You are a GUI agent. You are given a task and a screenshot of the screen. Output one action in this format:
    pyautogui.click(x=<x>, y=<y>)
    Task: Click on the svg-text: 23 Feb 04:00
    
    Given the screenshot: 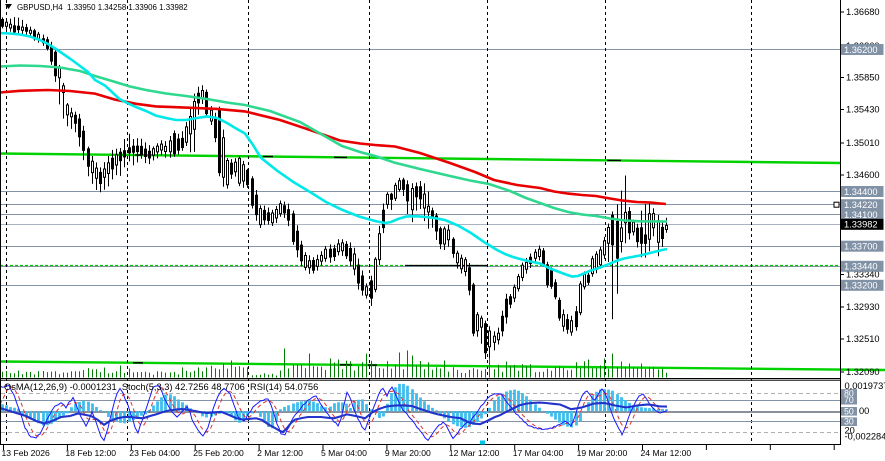 What is the action you would take?
    pyautogui.click(x=154, y=453)
    